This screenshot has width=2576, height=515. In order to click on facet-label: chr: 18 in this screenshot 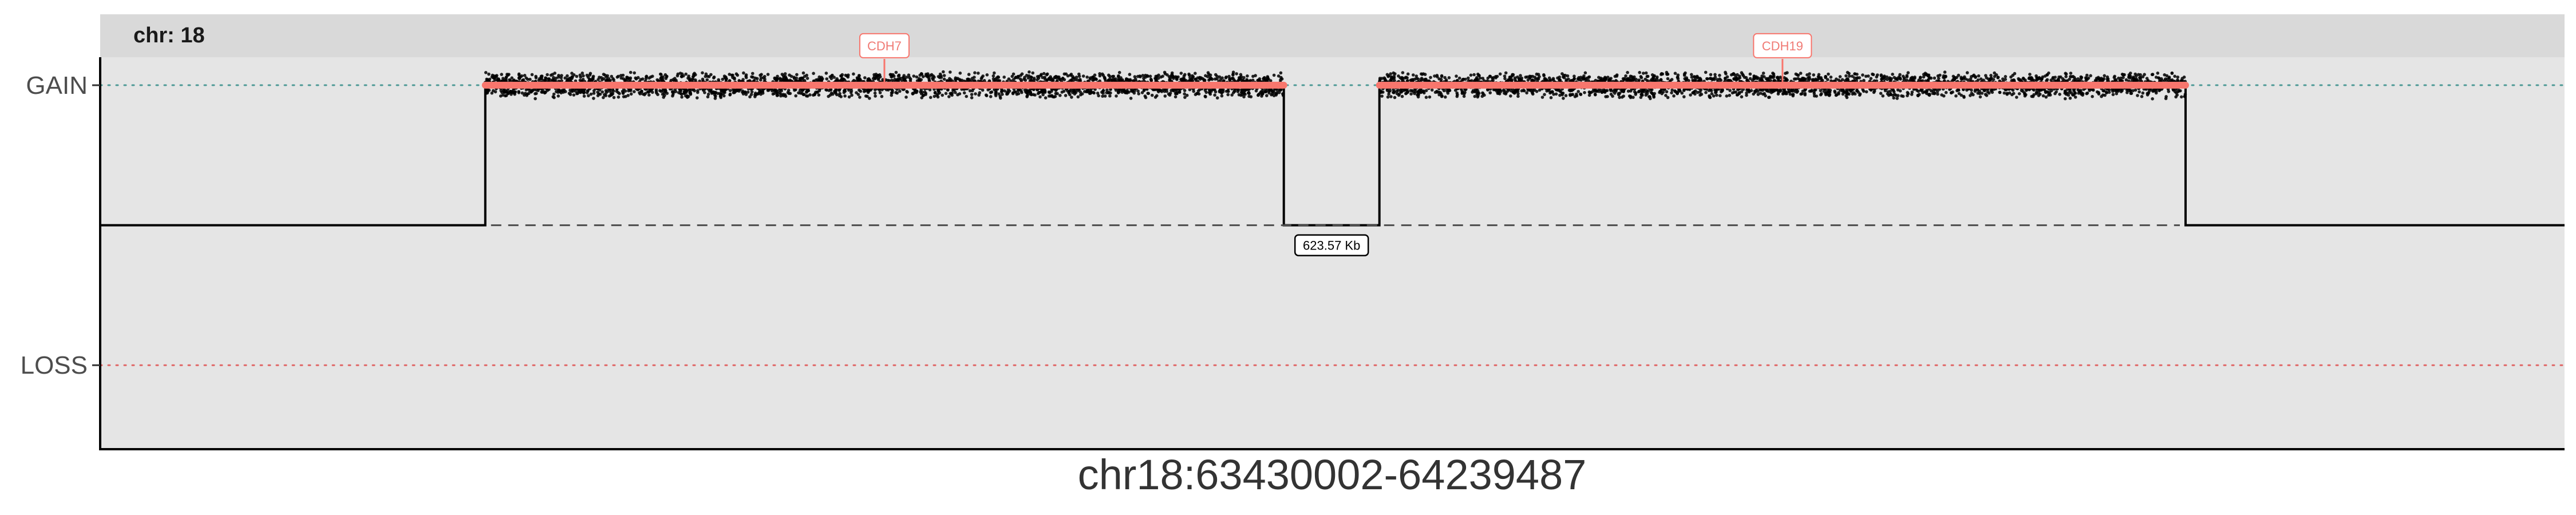, I will do `click(169, 35)`.